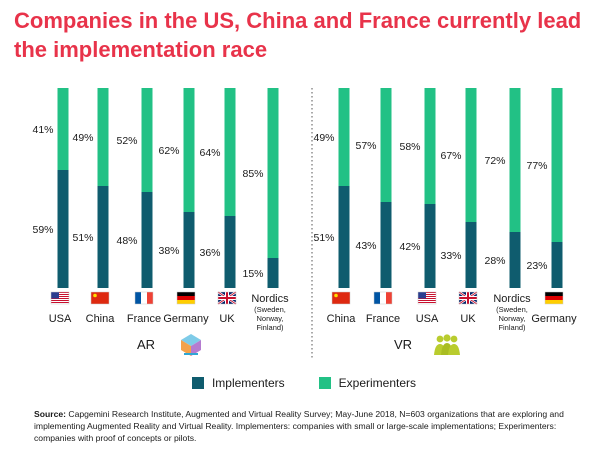 The height and width of the screenshot is (454, 608). What do you see at coordinates (252, 274) in the screenshot?
I see `data-label-implementers: 15%` at bounding box center [252, 274].